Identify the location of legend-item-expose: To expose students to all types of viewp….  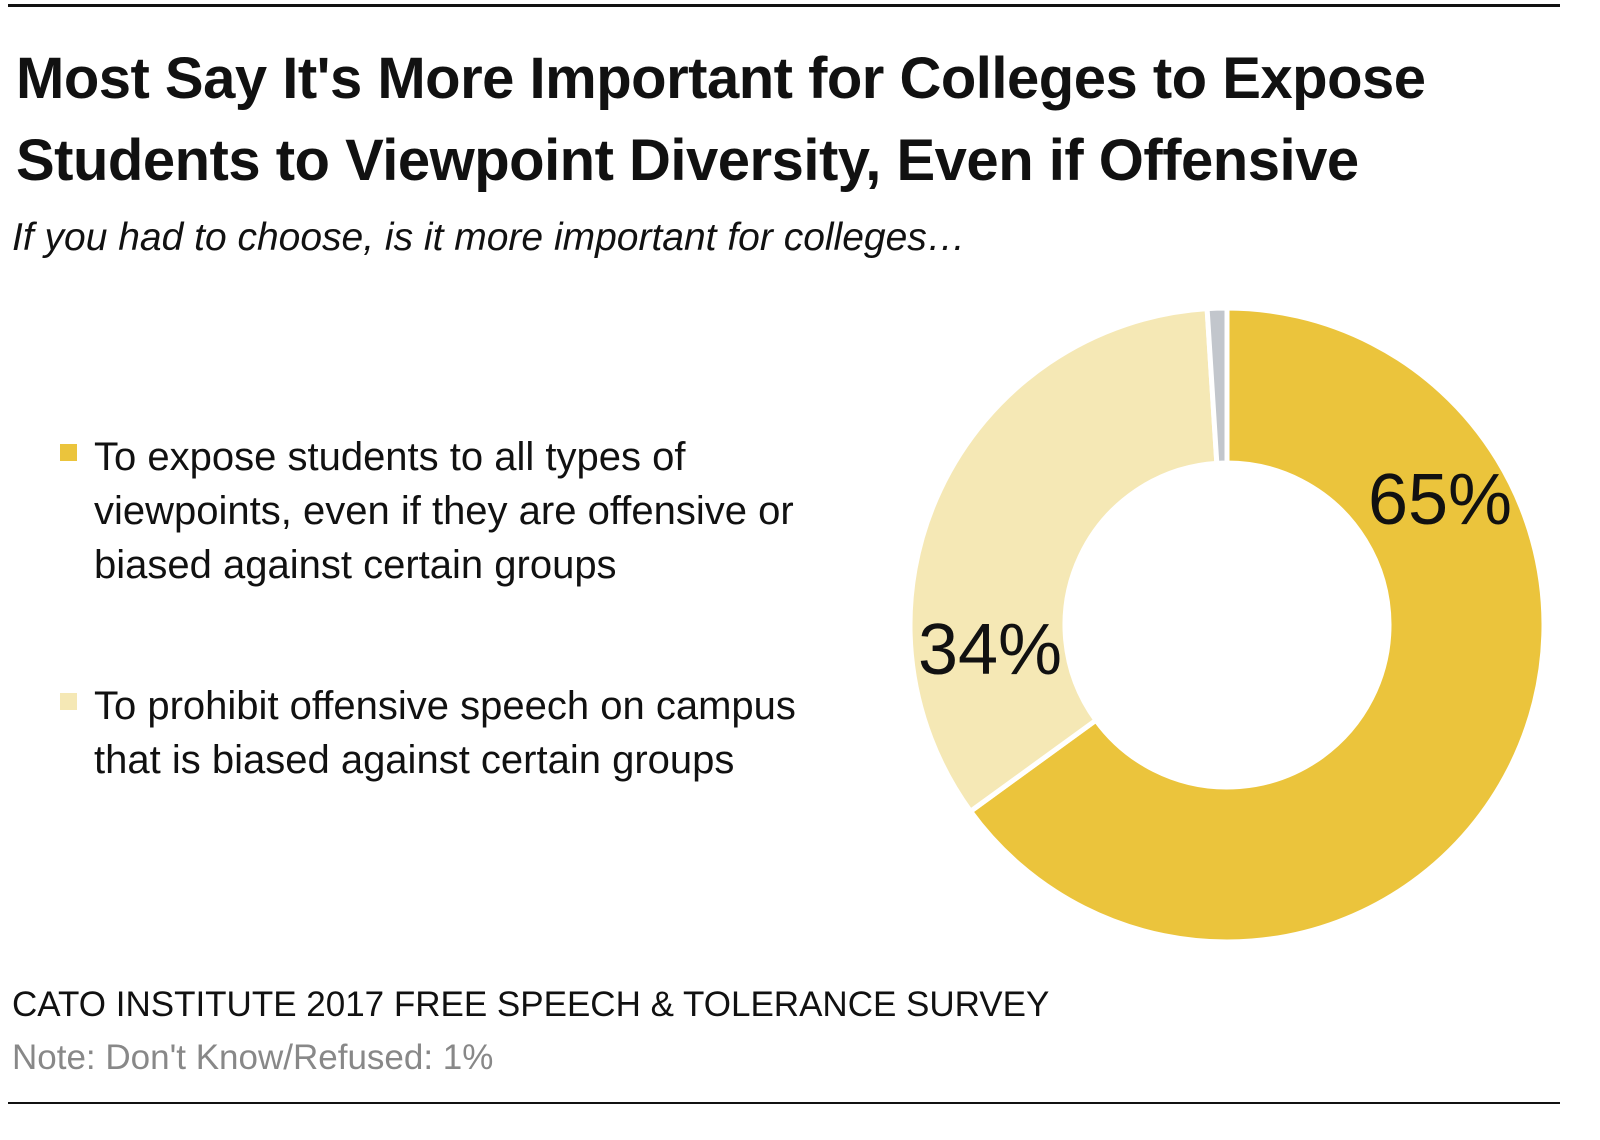
(460, 511).